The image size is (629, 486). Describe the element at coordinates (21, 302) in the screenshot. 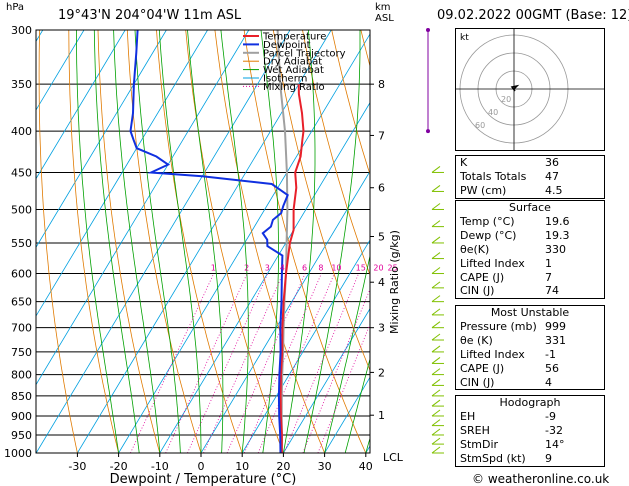

I see `pressure-tick-label: 650` at that location.